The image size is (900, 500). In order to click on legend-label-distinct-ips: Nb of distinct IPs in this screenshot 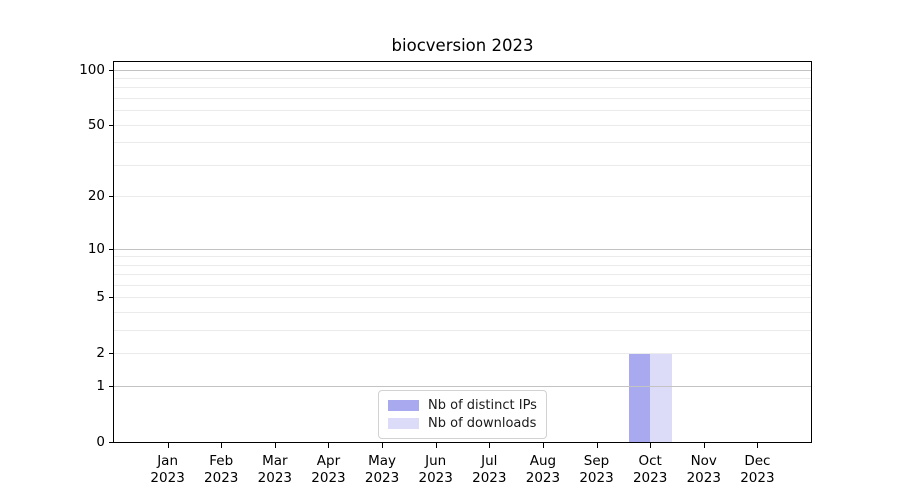, I will do `click(482, 405)`.